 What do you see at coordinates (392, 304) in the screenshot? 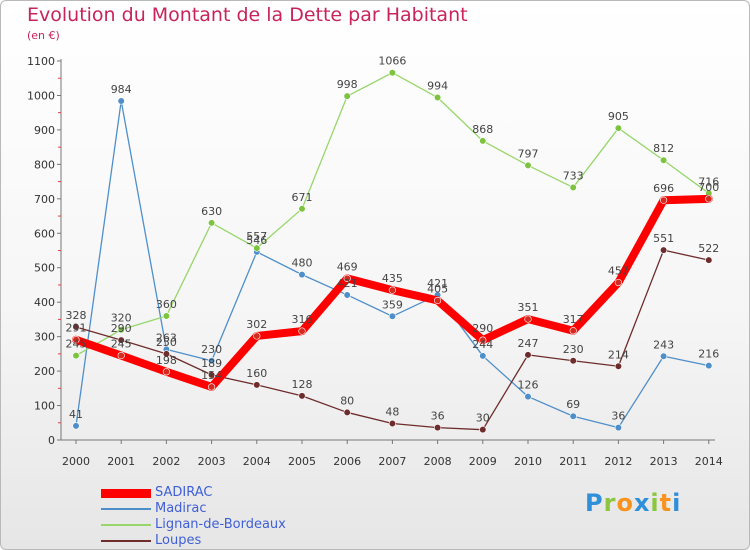
I see `data-label: 359` at bounding box center [392, 304].